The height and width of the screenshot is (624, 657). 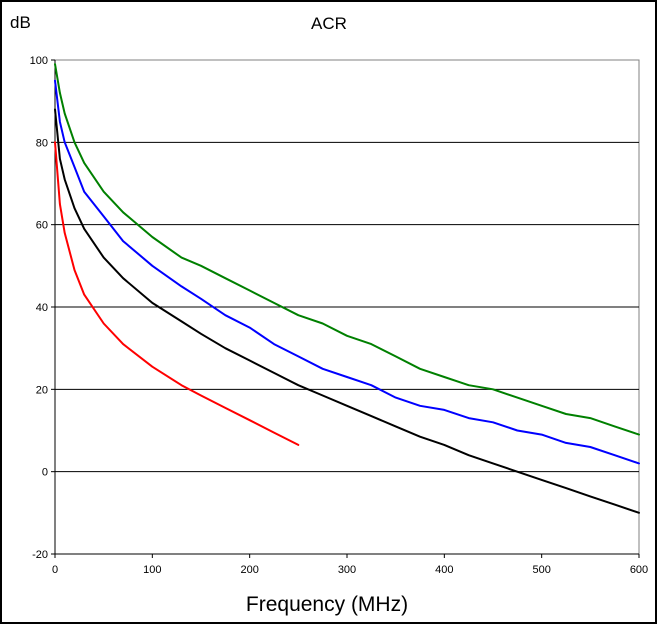 I want to click on x-tick-label: 300, so click(x=347, y=570).